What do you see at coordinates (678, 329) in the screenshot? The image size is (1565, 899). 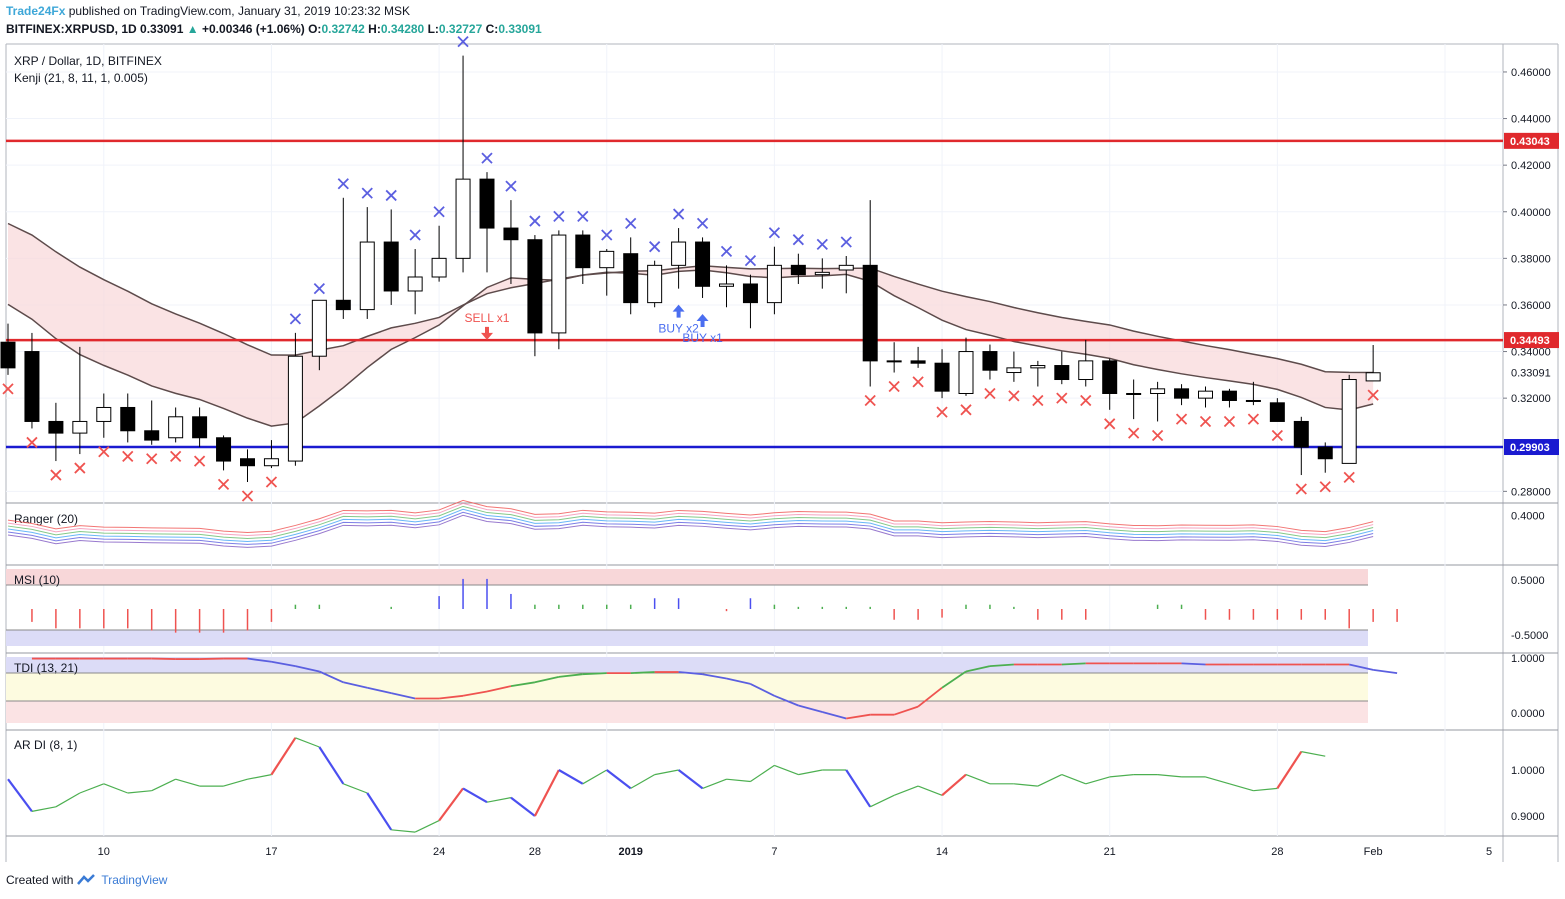 I see `buy-signal-label: BUY x2` at bounding box center [678, 329].